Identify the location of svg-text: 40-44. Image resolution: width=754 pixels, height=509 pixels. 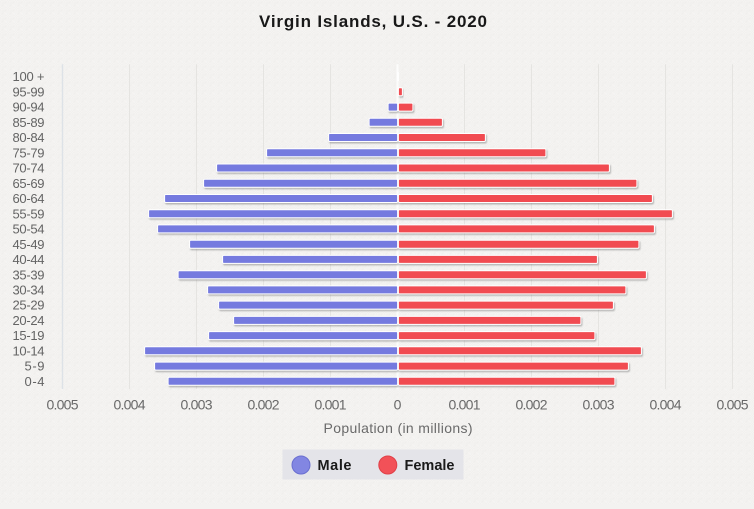
(29, 259).